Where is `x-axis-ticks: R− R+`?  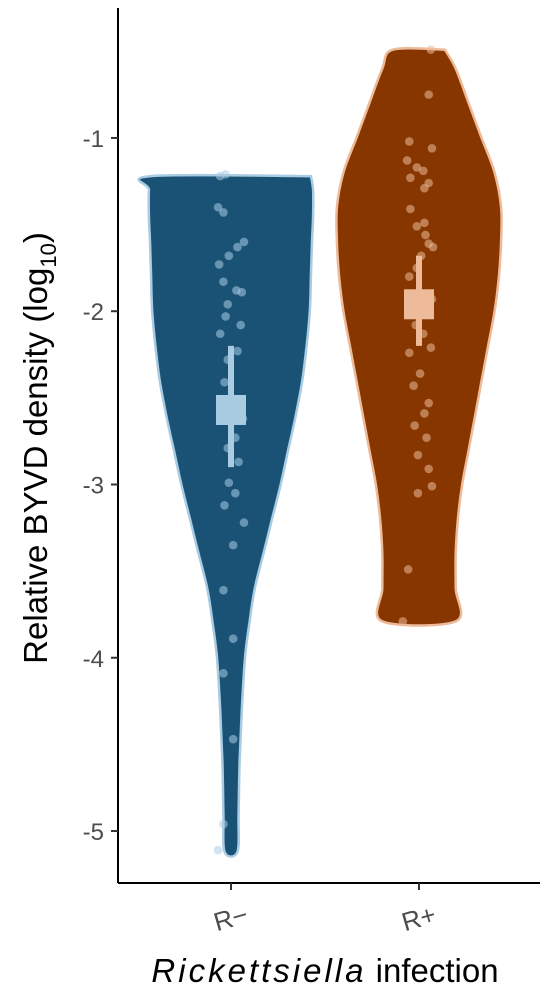
x-axis-ticks: R− R+ is located at coordinates (324, 910).